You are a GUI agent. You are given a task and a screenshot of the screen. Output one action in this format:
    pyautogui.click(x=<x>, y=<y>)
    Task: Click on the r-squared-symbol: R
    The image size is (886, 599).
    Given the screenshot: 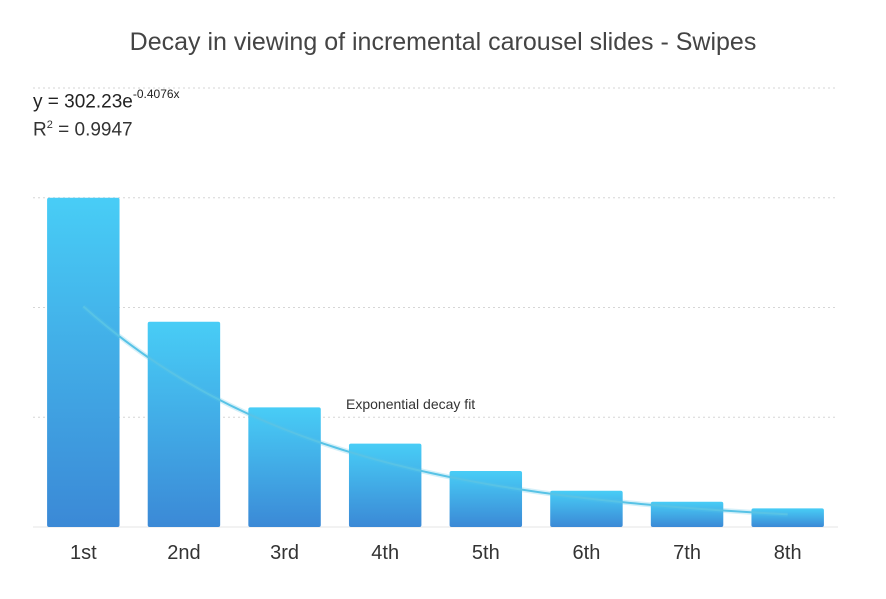 What is the action you would take?
    pyautogui.click(x=40, y=130)
    